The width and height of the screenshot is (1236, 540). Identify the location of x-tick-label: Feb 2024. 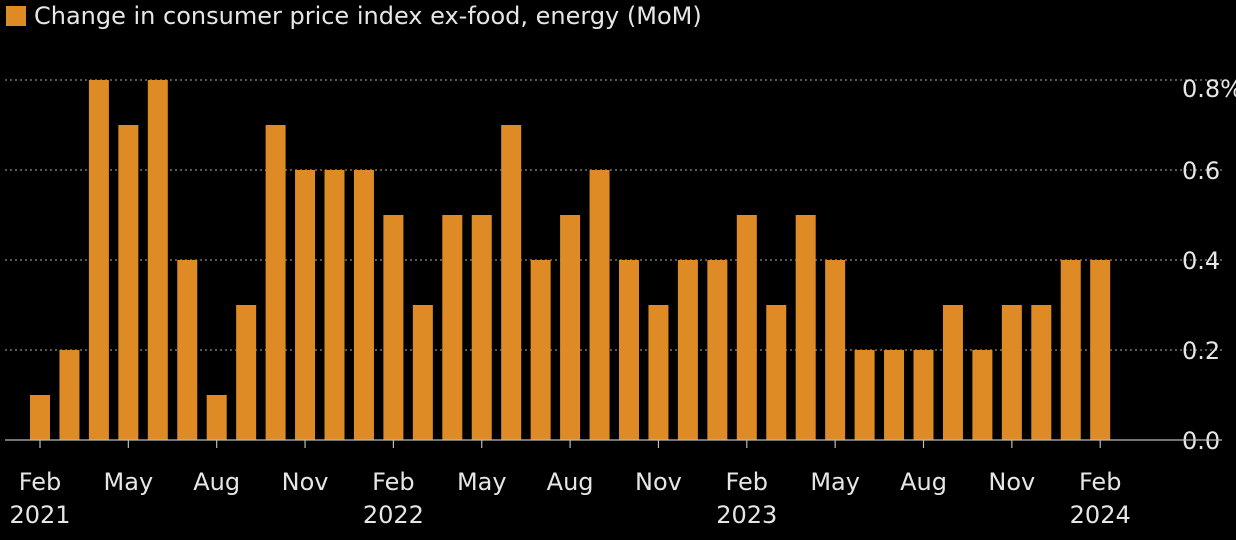
(1100, 498).